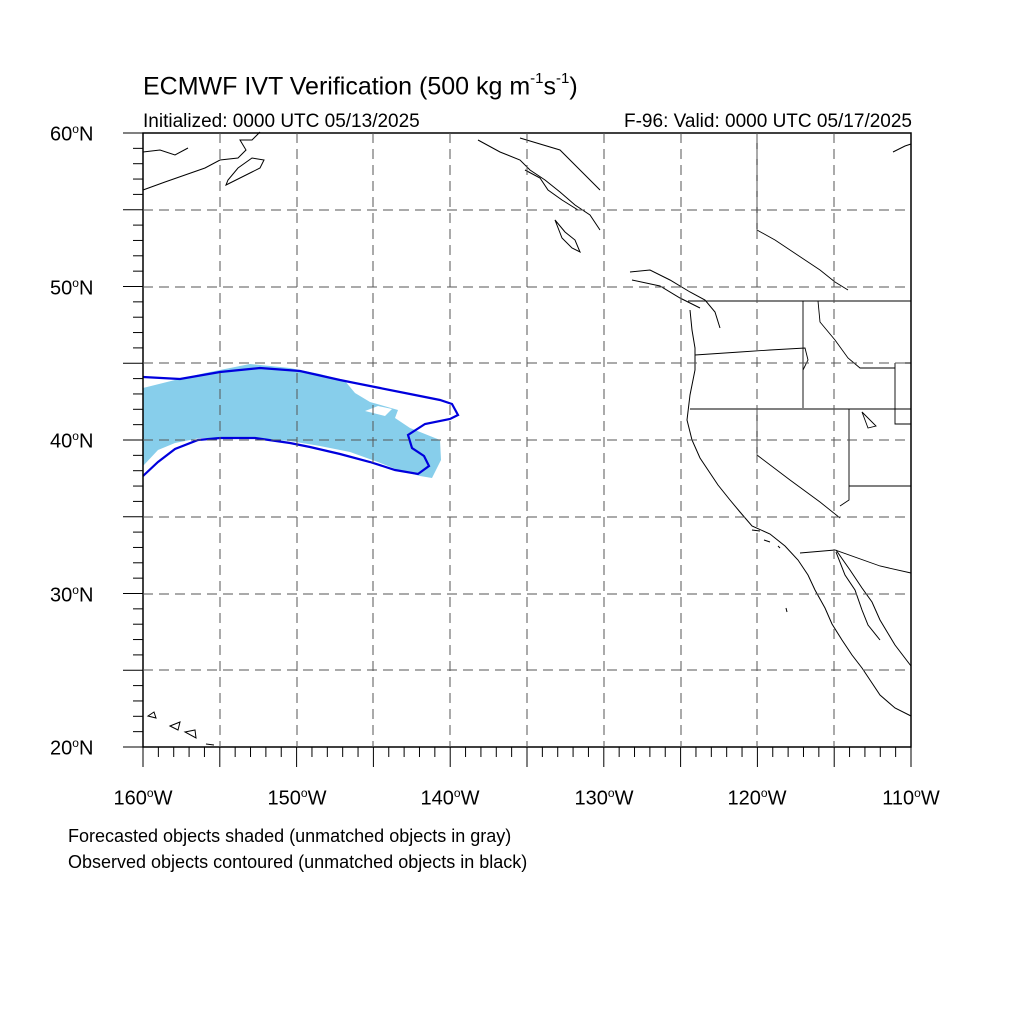 This screenshot has height=1024, width=1024. What do you see at coordinates (768, 121) in the screenshot?
I see `valid-time: F-96: Valid: 0000 UTC 05/17/2025` at bounding box center [768, 121].